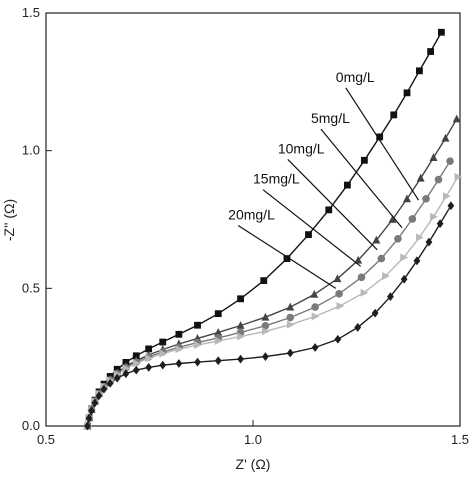 Image resolution: width=474 pixels, height=479 pixels. What do you see at coordinates (460, 439) in the screenshot?
I see `x-tick-label: 1.5` at bounding box center [460, 439].